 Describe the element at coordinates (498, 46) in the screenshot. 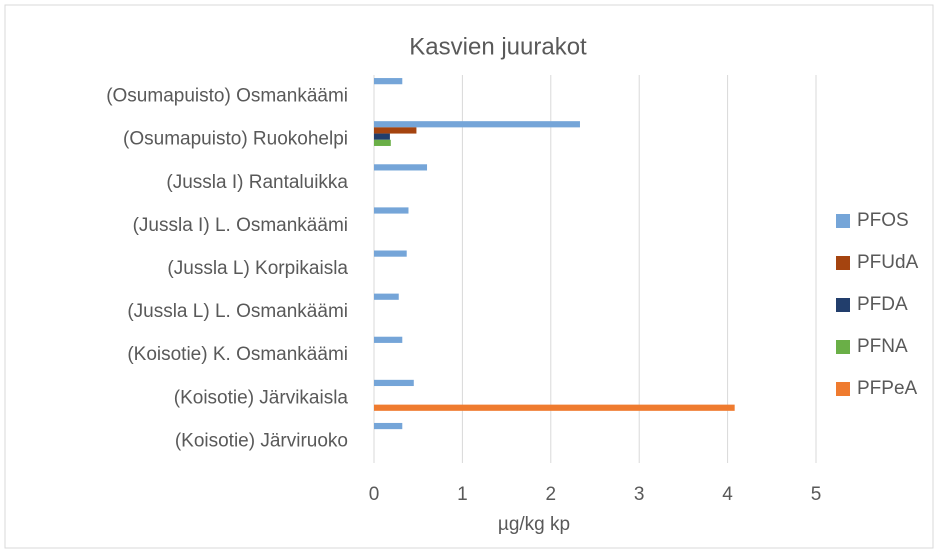

I see `chart-title: Kasvien juurakot` at that location.